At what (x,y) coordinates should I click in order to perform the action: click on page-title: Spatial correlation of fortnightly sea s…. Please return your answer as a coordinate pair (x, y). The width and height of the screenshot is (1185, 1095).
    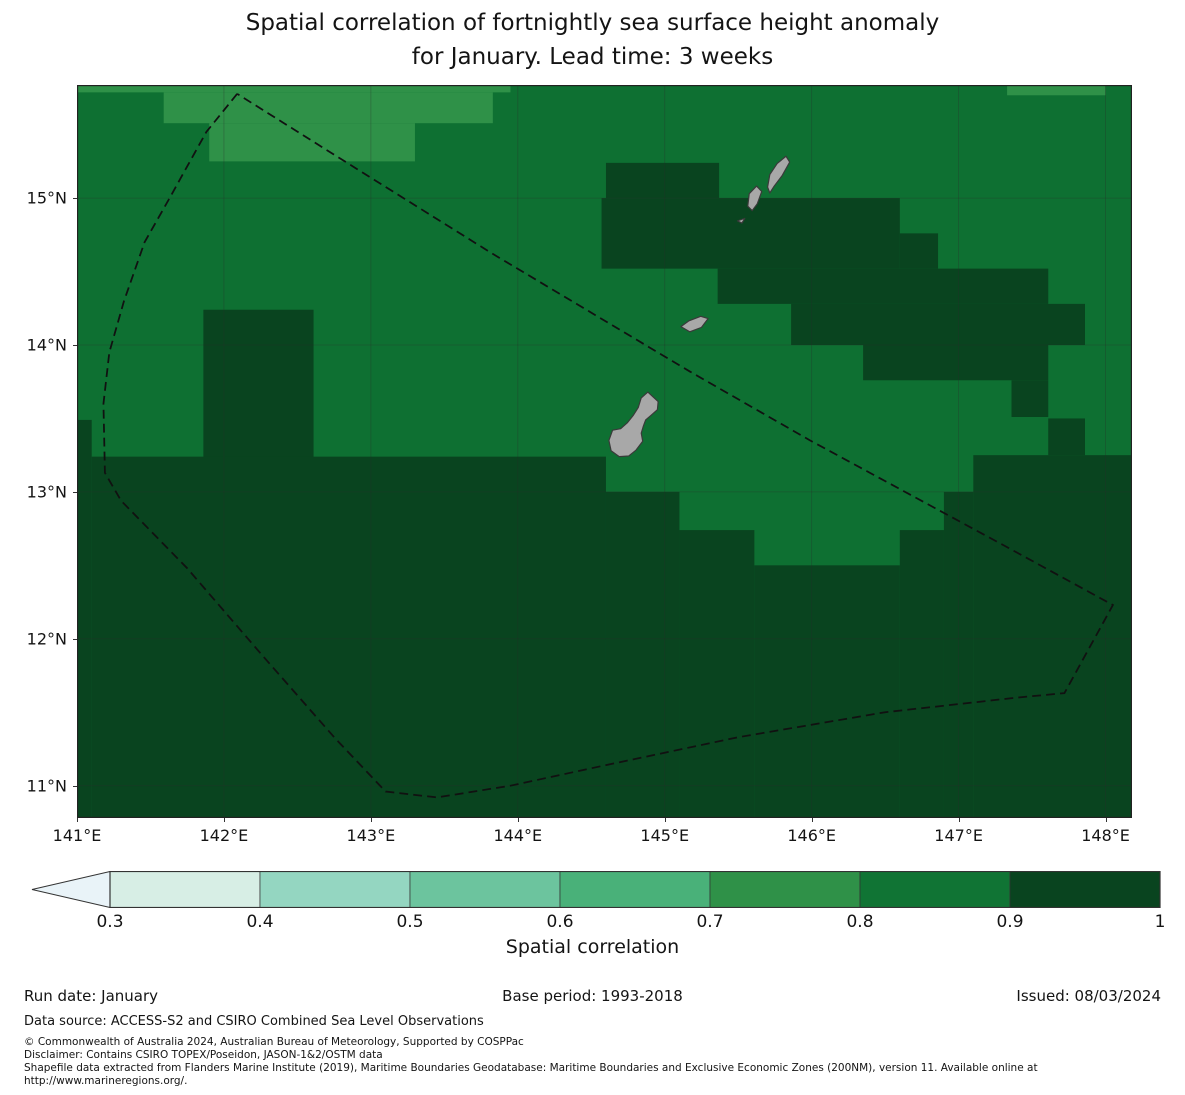
    Looking at the image, I should click on (592, 40).